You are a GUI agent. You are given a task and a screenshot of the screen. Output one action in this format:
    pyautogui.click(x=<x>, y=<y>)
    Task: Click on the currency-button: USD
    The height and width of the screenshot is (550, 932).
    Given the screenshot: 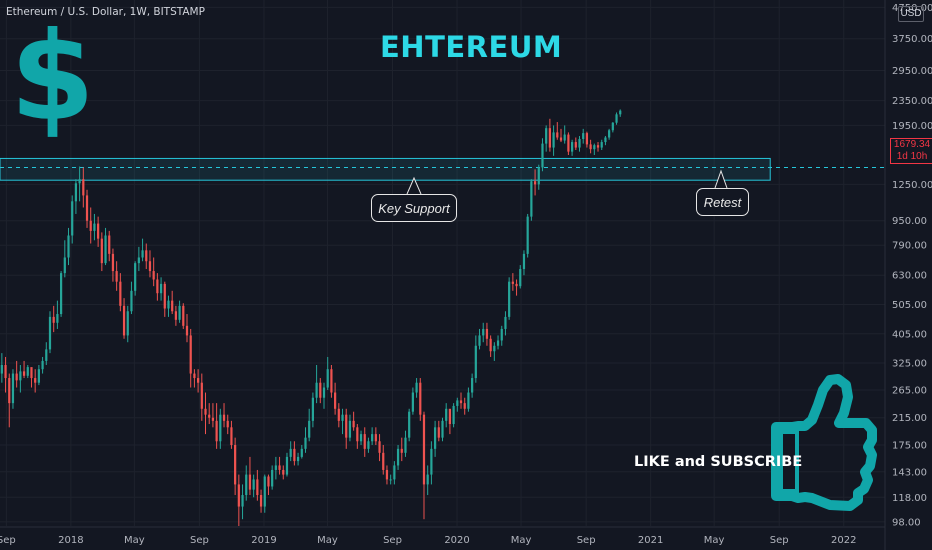 What is the action you would take?
    pyautogui.click(x=911, y=14)
    